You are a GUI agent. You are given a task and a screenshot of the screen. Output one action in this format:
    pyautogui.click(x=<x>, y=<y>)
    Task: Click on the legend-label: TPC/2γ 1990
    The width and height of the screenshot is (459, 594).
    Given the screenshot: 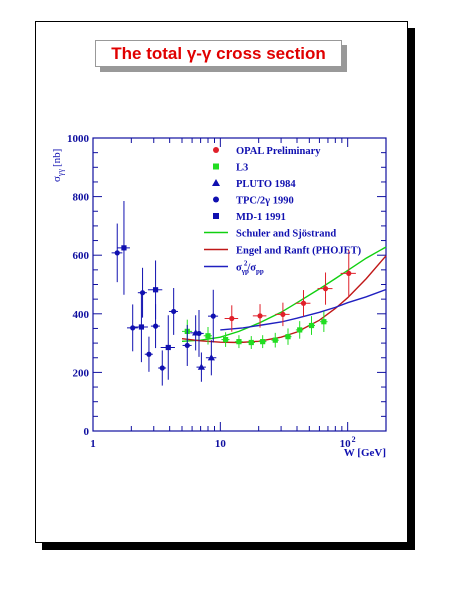 What is the action you would take?
    pyautogui.click(x=265, y=201)
    